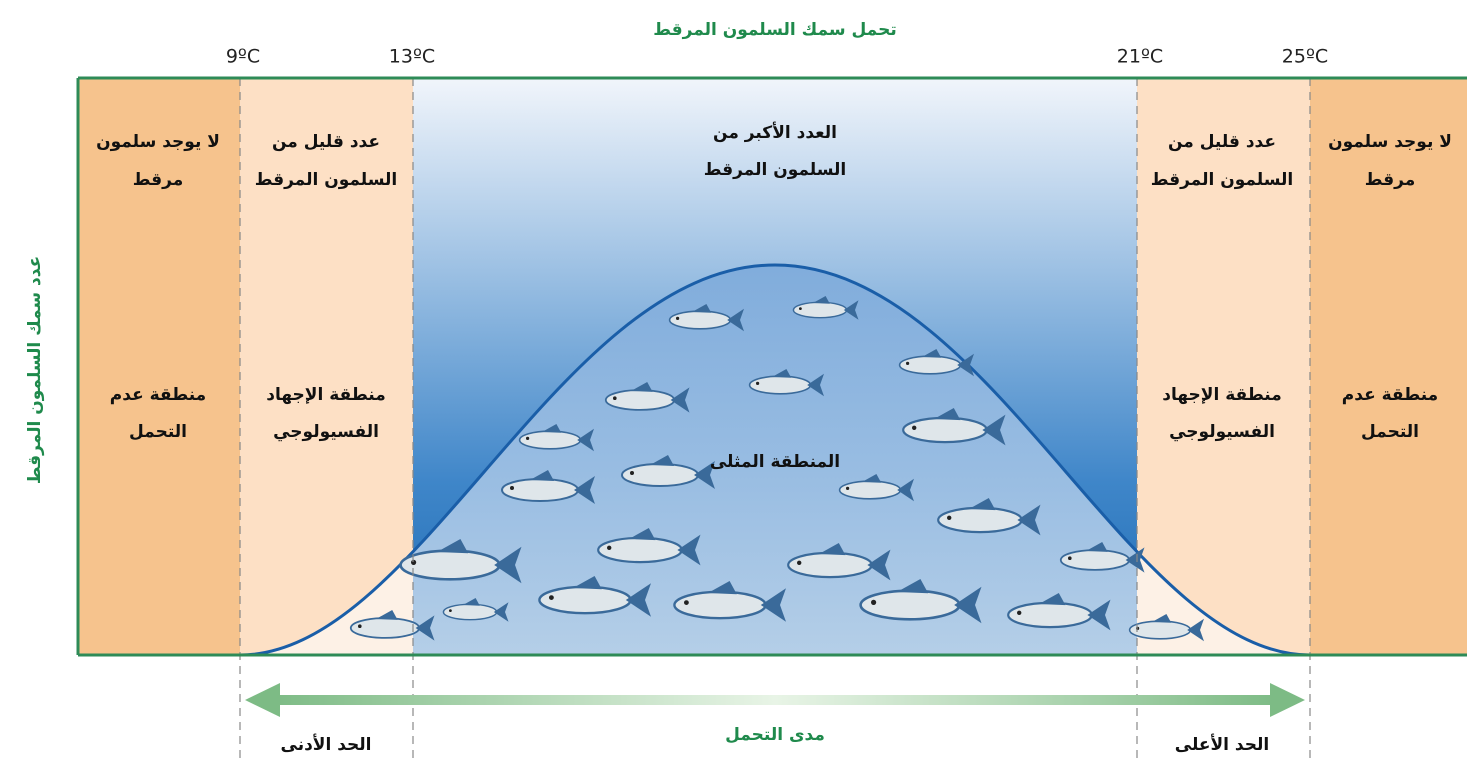 The width and height of the screenshot is (1467, 758). What do you see at coordinates (35, 370) in the screenshot?
I see `y-axis-label: عدد سمك السلمون المرقط` at bounding box center [35, 370].